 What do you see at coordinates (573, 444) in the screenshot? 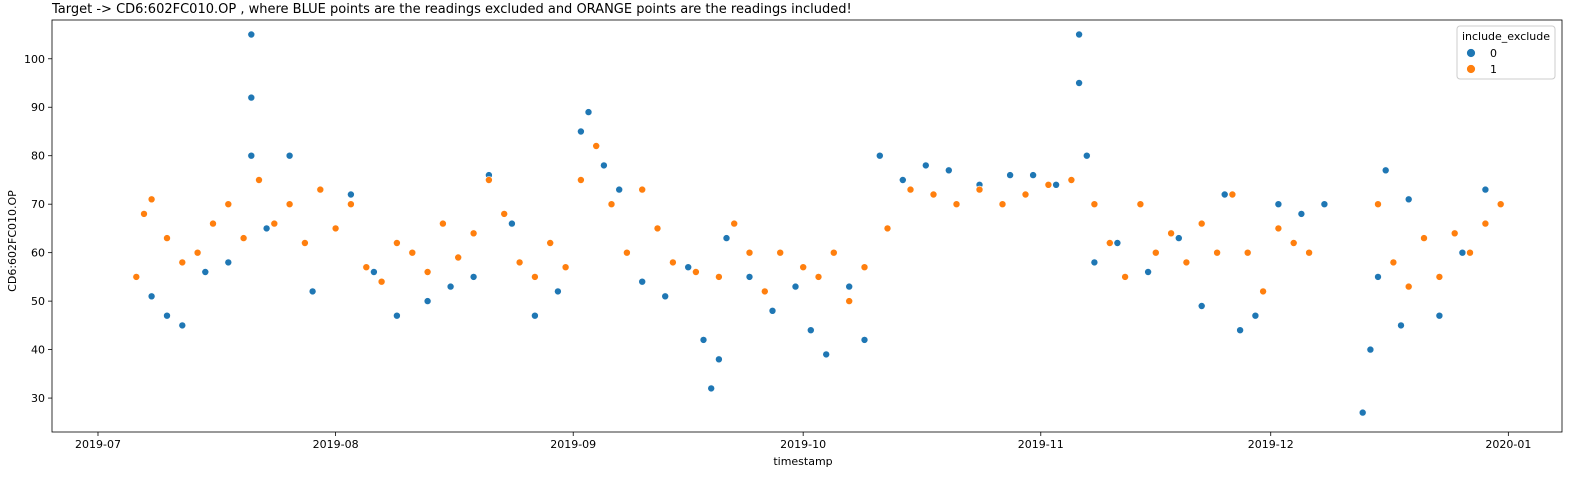
I see `x-tick-label: 2019-09` at bounding box center [573, 444].